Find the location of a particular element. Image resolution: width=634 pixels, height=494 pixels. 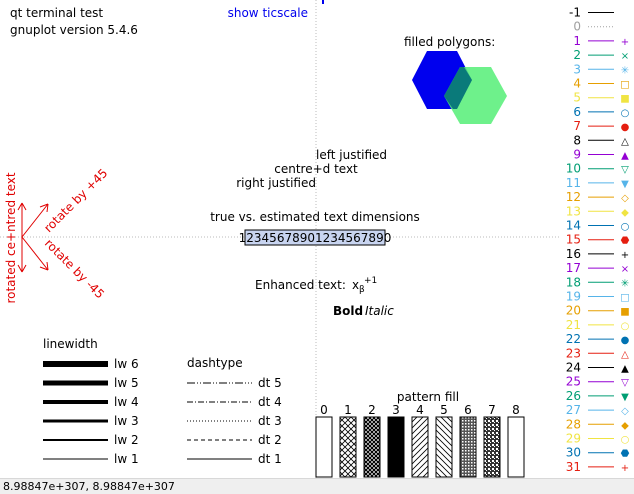

linewidth-label: lw 5 is located at coordinates (126, 383).